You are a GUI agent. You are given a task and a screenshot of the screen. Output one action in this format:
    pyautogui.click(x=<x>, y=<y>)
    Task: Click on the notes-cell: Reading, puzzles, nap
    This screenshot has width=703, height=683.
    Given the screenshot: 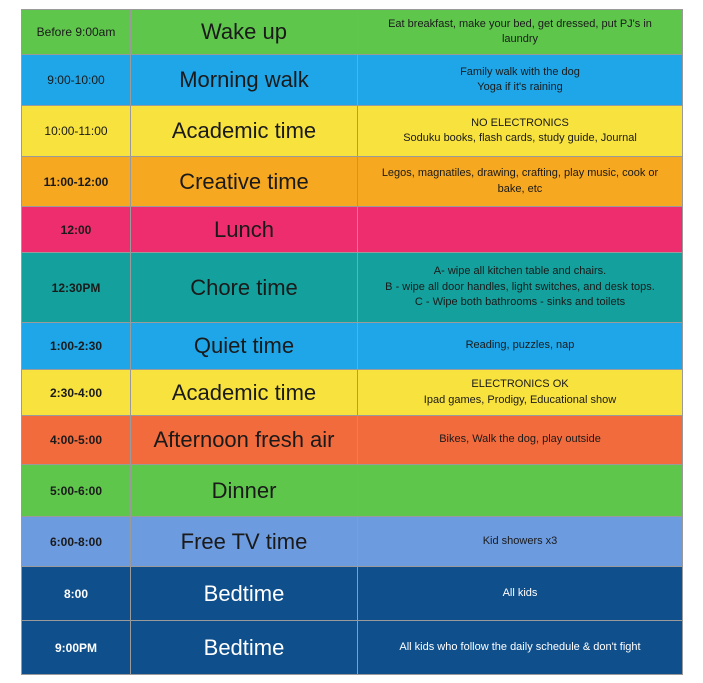 What is the action you would take?
    pyautogui.click(x=520, y=346)
    